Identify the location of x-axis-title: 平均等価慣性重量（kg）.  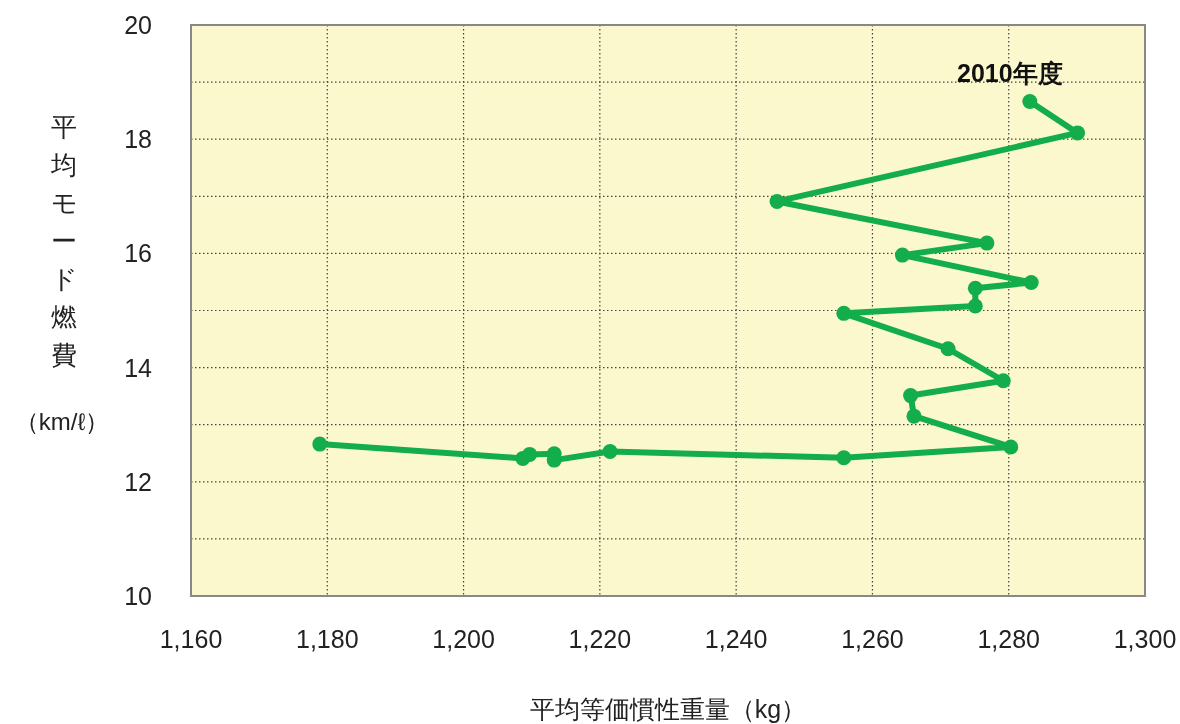
(668, 709).